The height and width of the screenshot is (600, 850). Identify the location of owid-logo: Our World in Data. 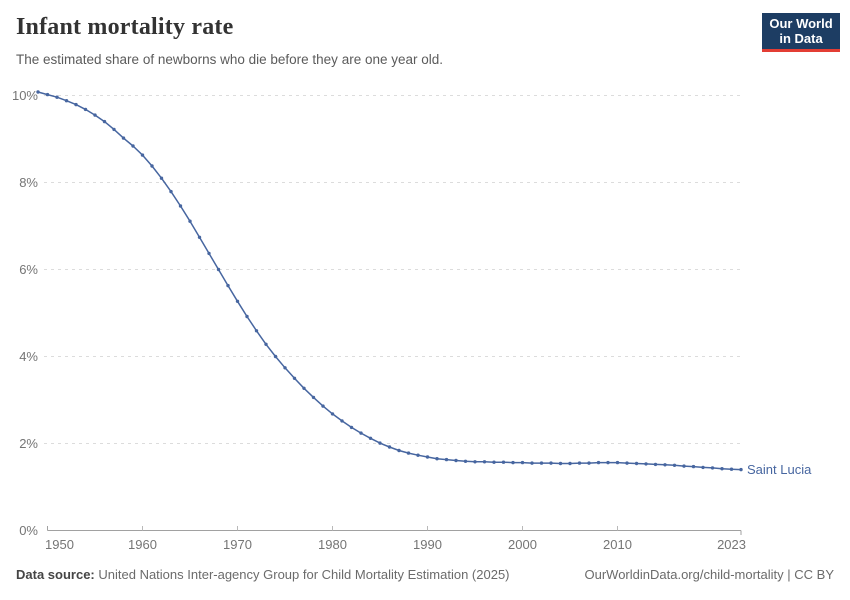
(801, 32).